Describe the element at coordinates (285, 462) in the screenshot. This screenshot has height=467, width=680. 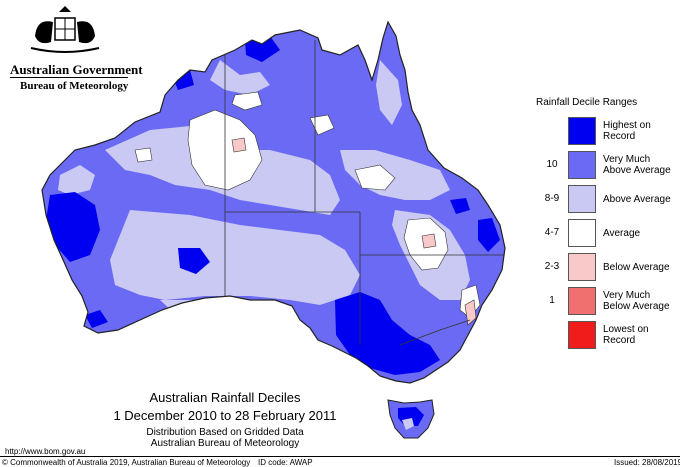
I see `id-code: ID code: AWAP` at that location.